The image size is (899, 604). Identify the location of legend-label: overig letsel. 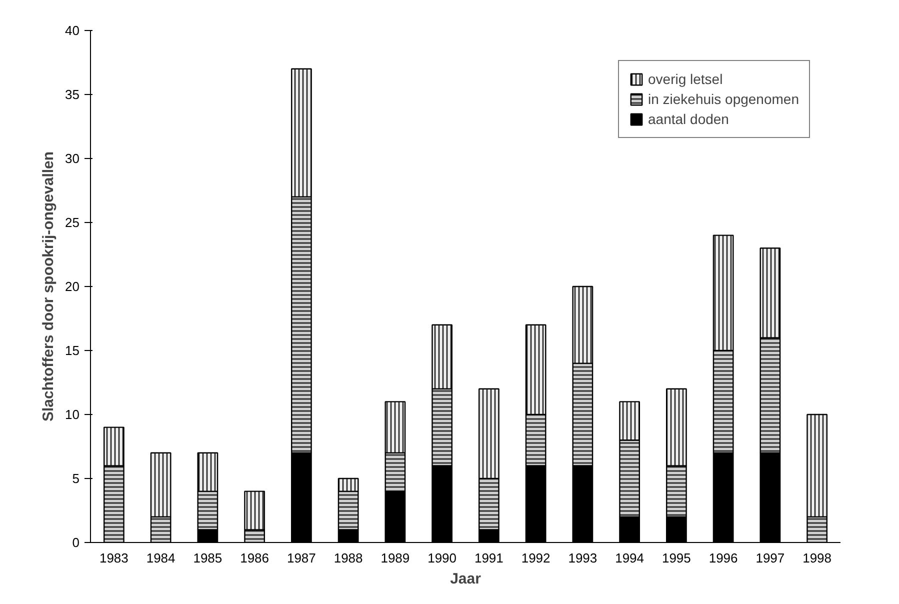
(685, 79).